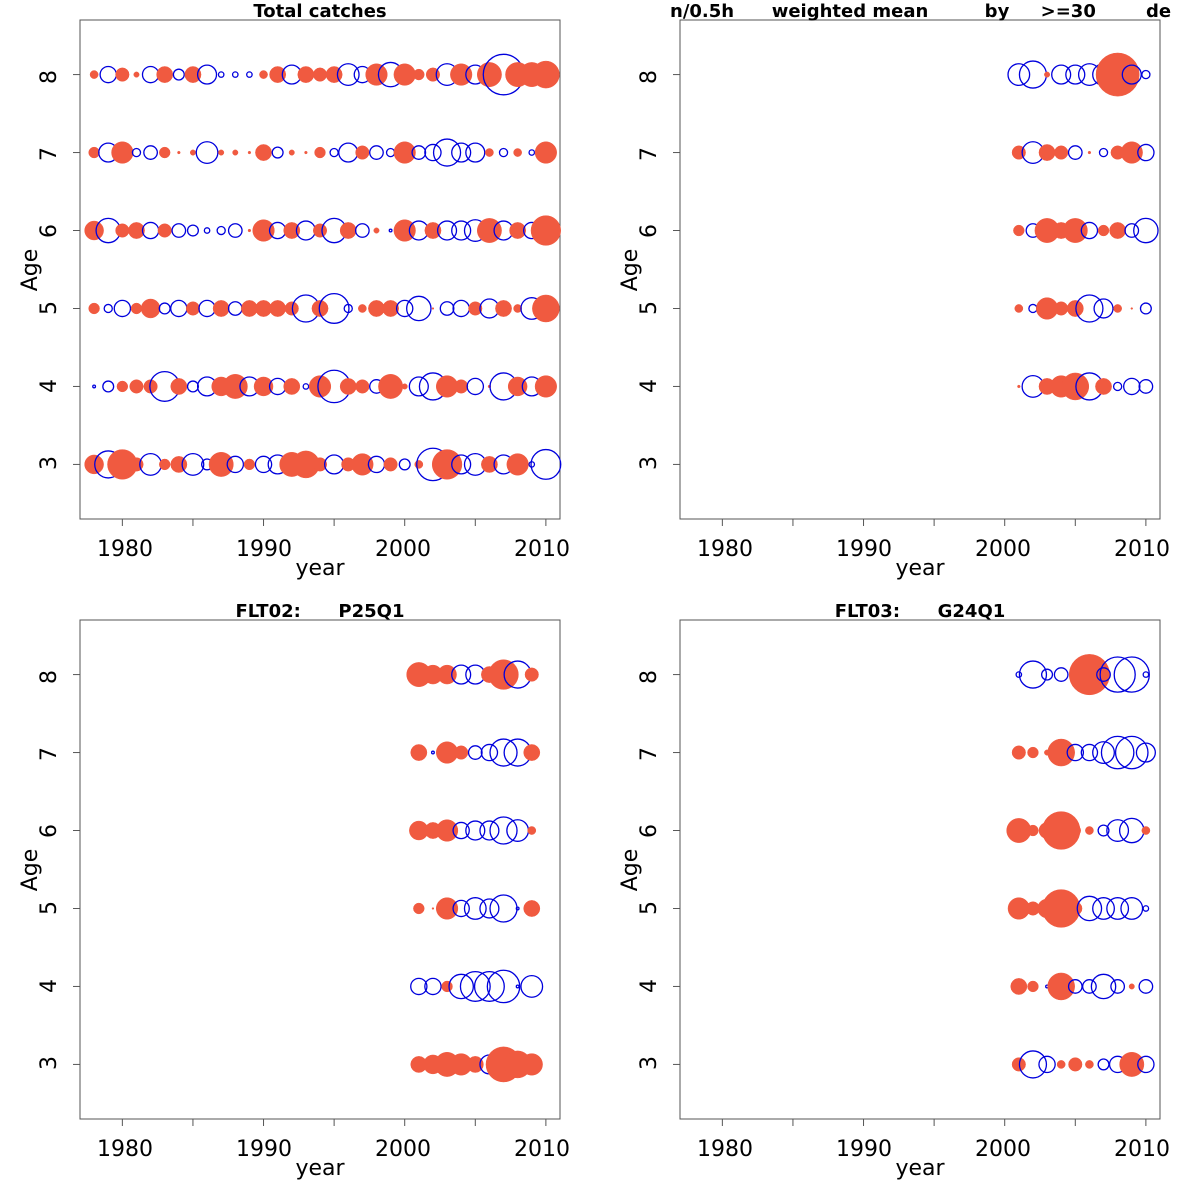  Describe the element at coordinates (1081, 866) in the screenshot. I see `bubble-marks` at that location.